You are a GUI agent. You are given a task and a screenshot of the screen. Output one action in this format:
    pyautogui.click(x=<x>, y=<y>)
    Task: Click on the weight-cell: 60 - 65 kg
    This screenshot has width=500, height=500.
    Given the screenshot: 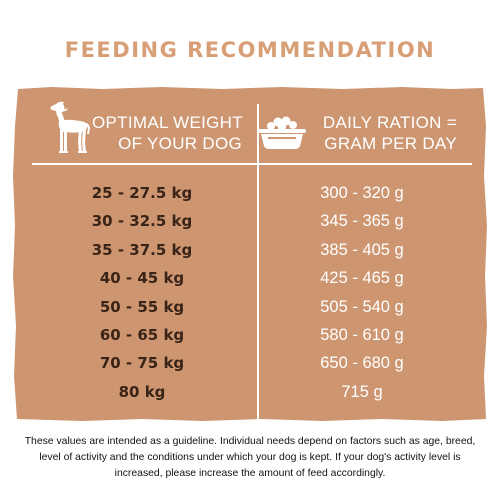 What is the action you would take?
    pyautogui.click(x=142, y=334)
    